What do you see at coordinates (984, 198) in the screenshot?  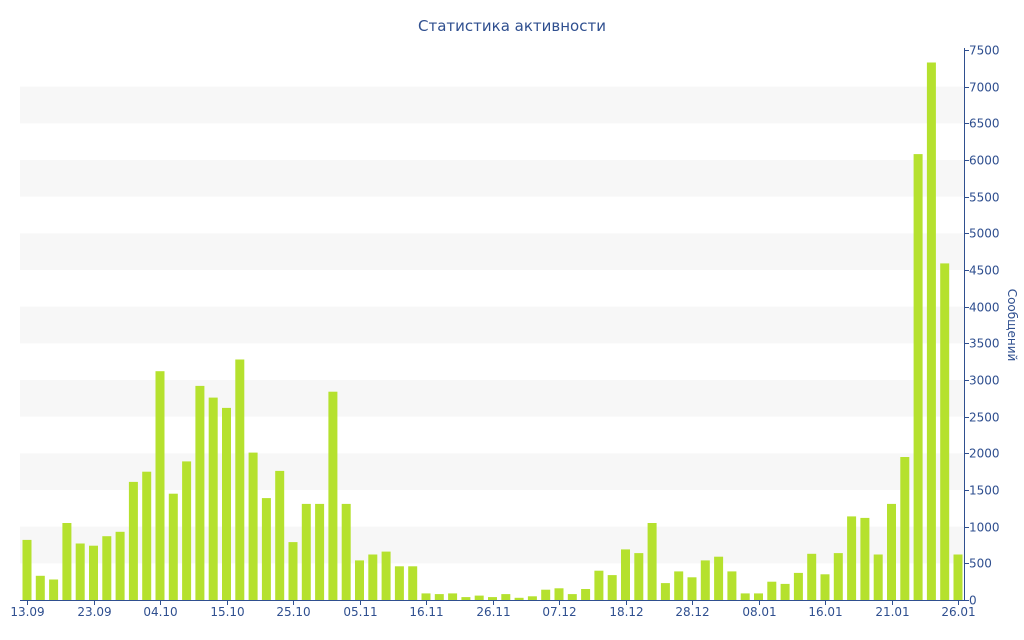 I see `y-tick-label: 5500` at bounding box center [984, 198].